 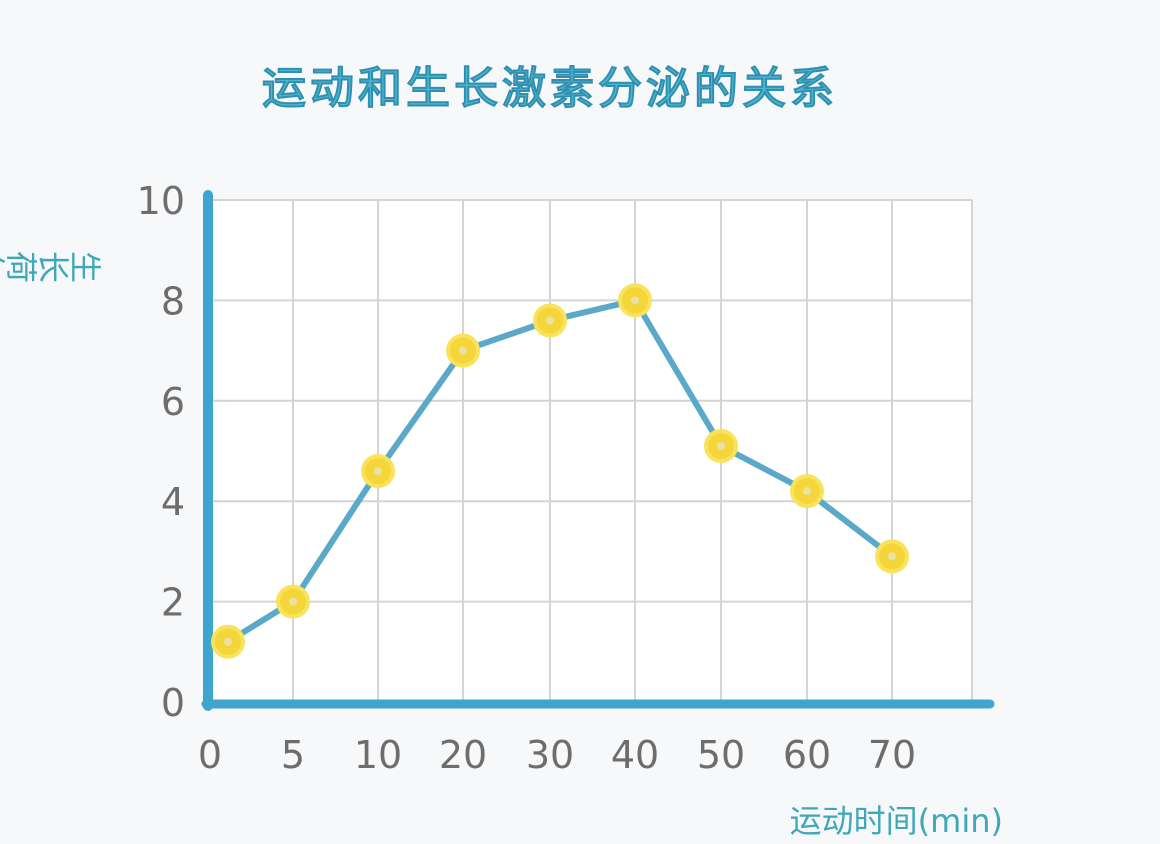 What do you see at coordinates (550, 88) in the screenshot?
I see `chart-title: 运动和生长激素分泌的关系` at bounding box center [550, 88].